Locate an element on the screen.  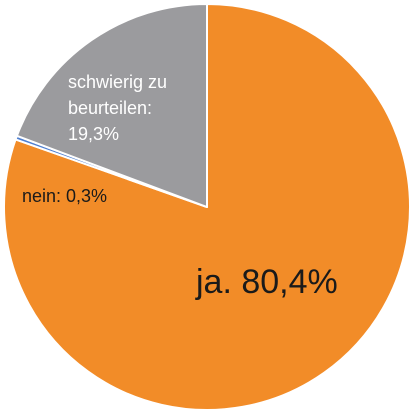
slice-label-schwierig-line1: schwierig zu is located at coordinates (117, 82).